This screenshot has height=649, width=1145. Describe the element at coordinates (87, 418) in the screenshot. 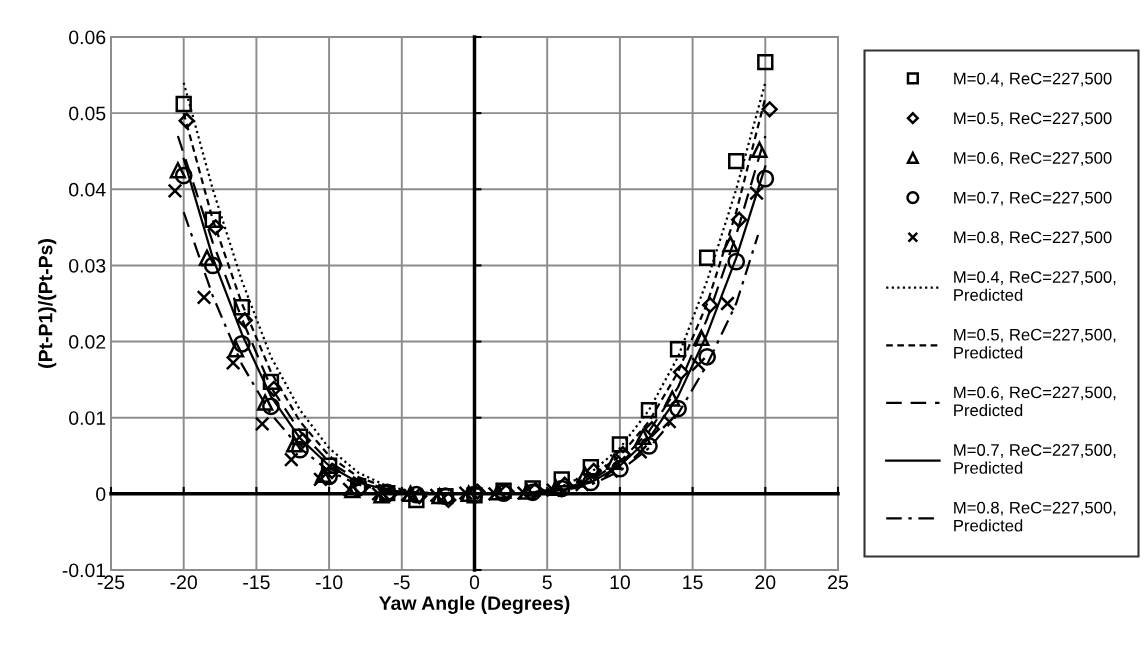

I see `y-tick-label: 0.01` at that location.